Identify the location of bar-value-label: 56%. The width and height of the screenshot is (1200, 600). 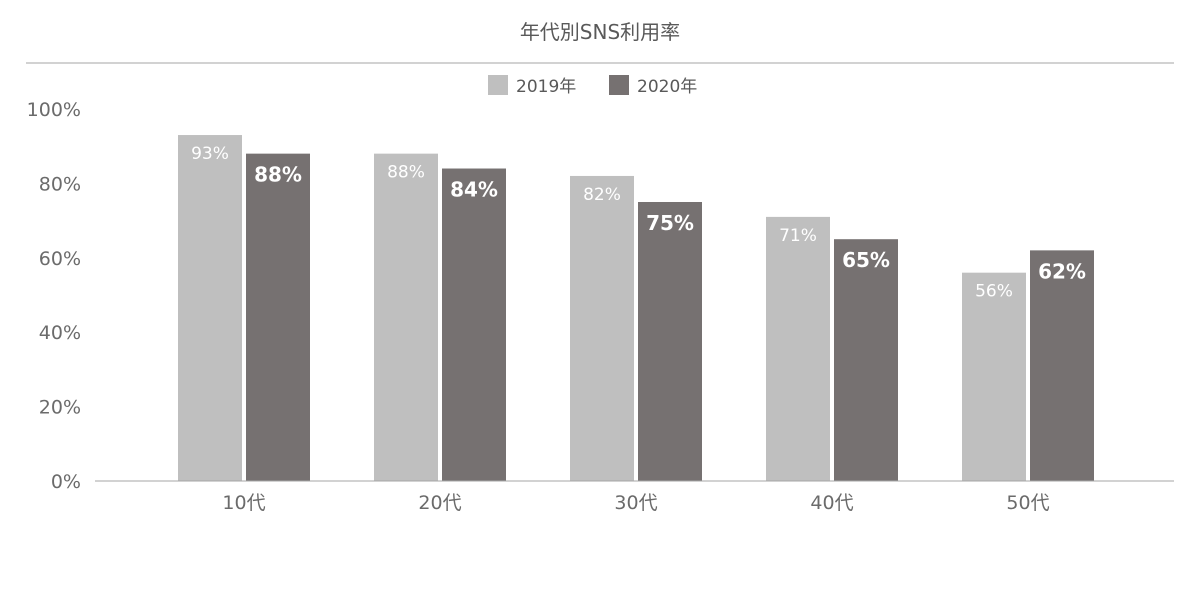
(994, 292).